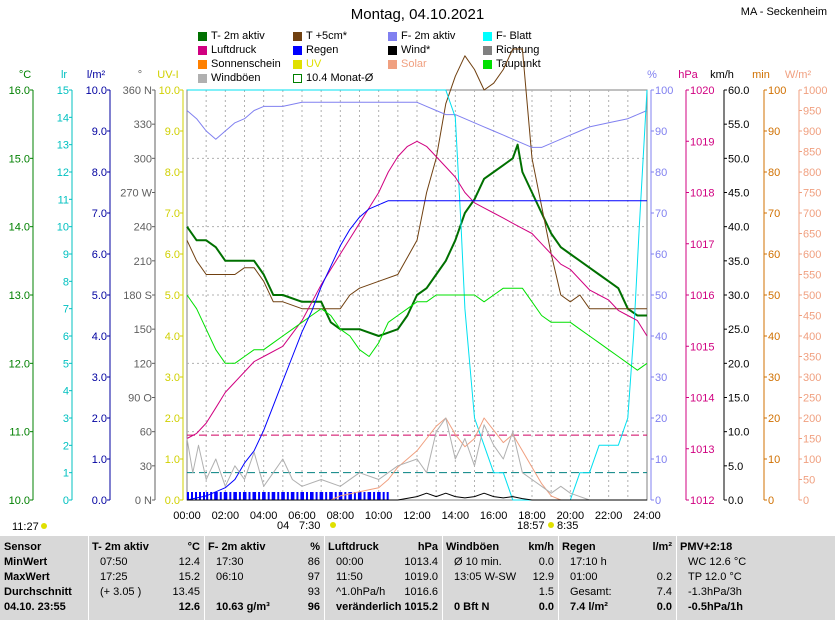  What do you see at coordinates (231, 36) in the screenshot?
I see `legend-item: T- 2m aktiv` at bounding box center [231, 36].